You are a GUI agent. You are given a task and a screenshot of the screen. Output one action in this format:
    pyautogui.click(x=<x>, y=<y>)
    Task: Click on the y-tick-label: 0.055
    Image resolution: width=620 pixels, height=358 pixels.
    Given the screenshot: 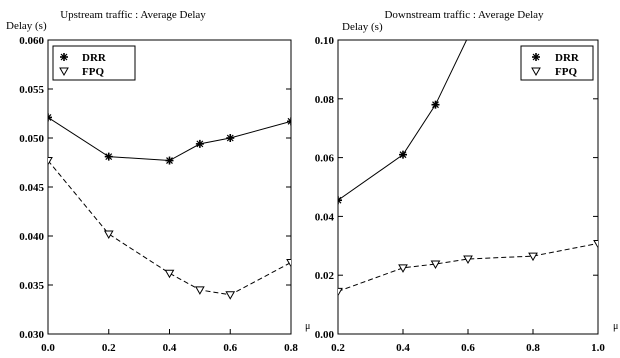 What is the action you would take?
    pyautogui.click(x=31, y=90)
    